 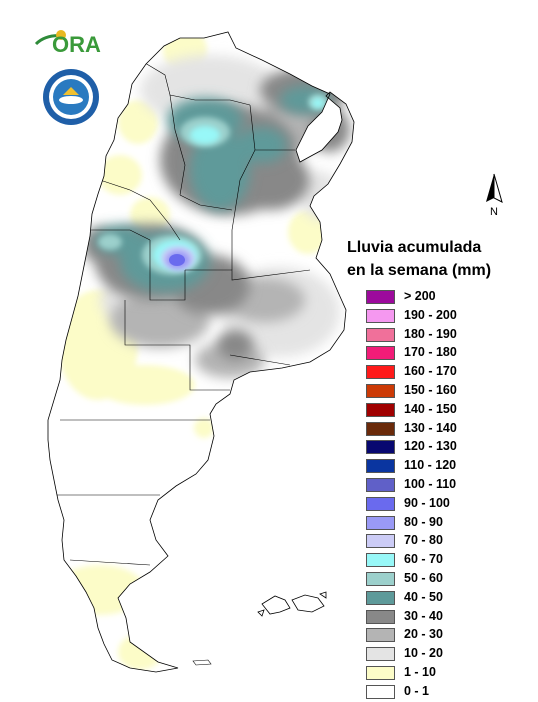 I want to click on tierra-del-fuego-islet, so click(x=202, y=662).